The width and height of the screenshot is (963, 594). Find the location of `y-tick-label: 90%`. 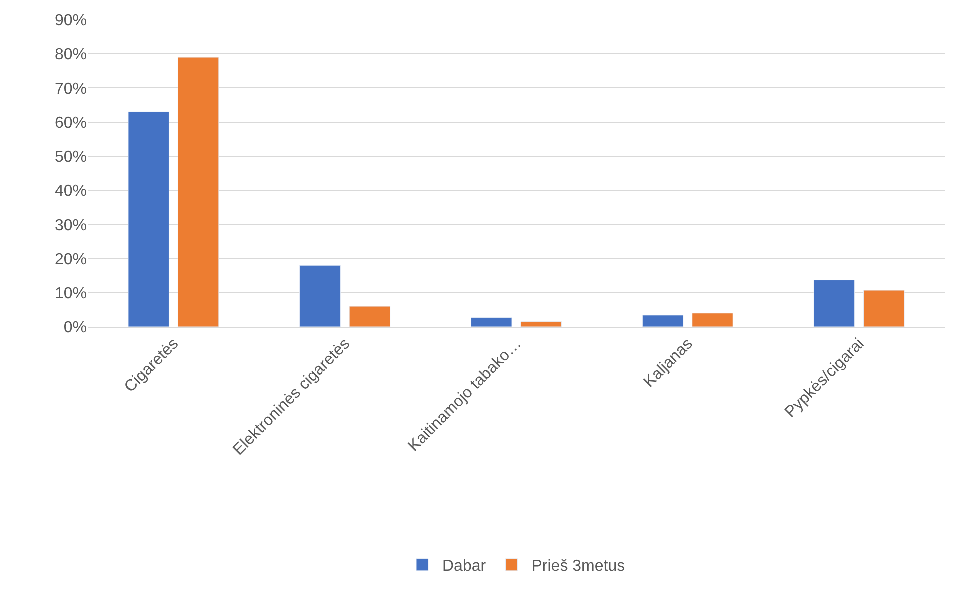

y-tick-label: 90% is located at coordinates (70, 21).